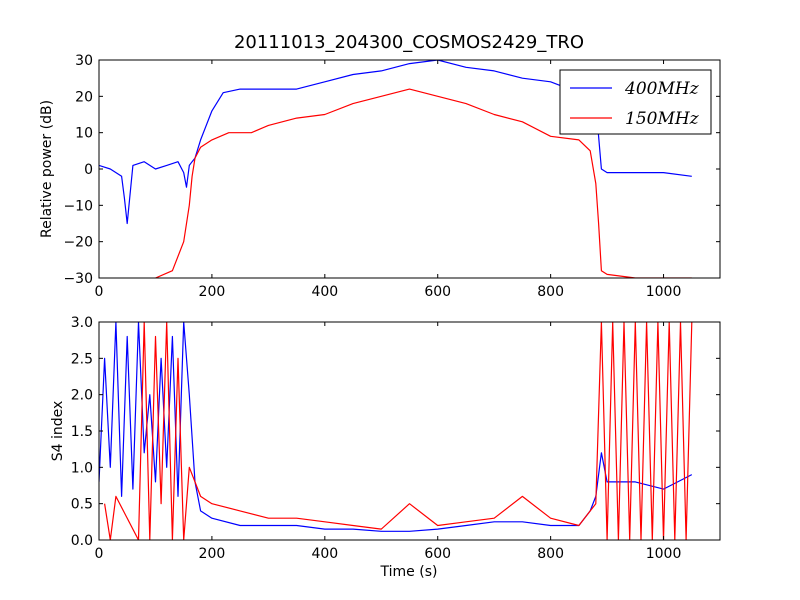 The width and height of the screenshot is (800, 600). What do you see at coordinates (84, 134) in the screenshot?
I see `y-tick-label: 10` at bounding box center [84, 134].